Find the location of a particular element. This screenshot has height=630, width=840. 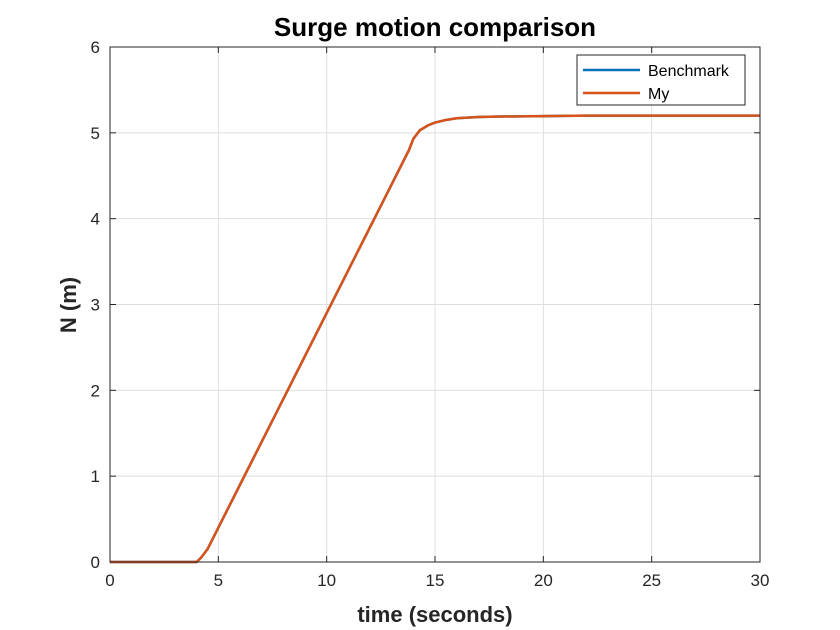

legend-label-my: My is located at coordinates (658, 94).